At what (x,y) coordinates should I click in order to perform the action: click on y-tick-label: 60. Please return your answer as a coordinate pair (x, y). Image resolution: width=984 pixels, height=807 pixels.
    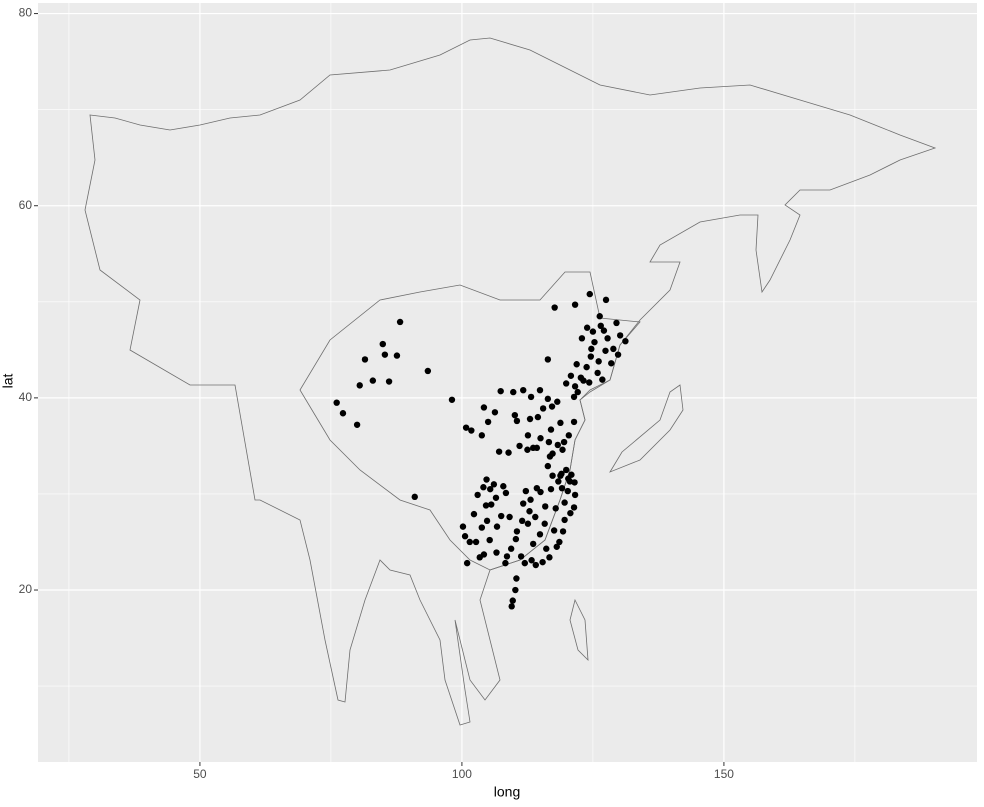
    Looking at the image, I should click on (26, 205).